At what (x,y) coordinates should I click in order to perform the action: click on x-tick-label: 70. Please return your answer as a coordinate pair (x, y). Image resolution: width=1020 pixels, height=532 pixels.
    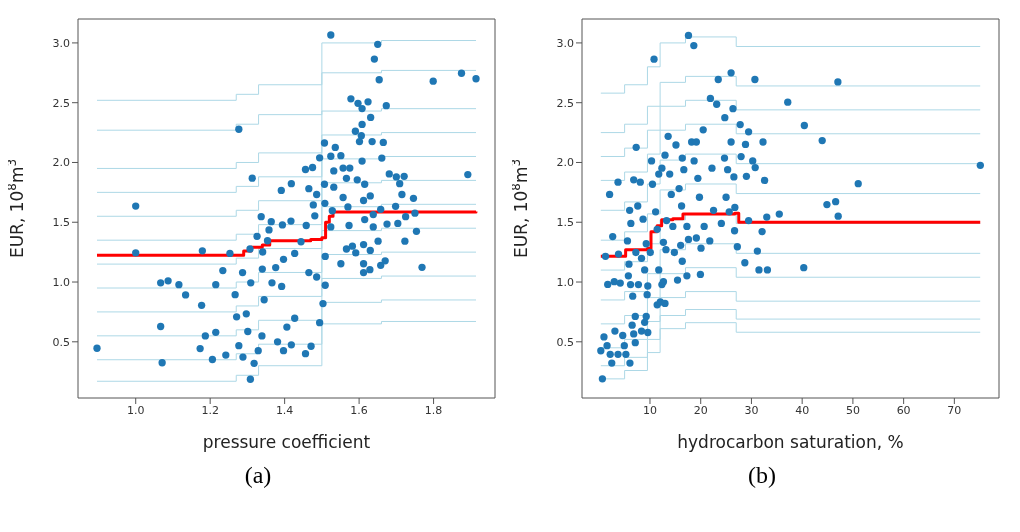
    Looking at the image, I should click on (954, 410).